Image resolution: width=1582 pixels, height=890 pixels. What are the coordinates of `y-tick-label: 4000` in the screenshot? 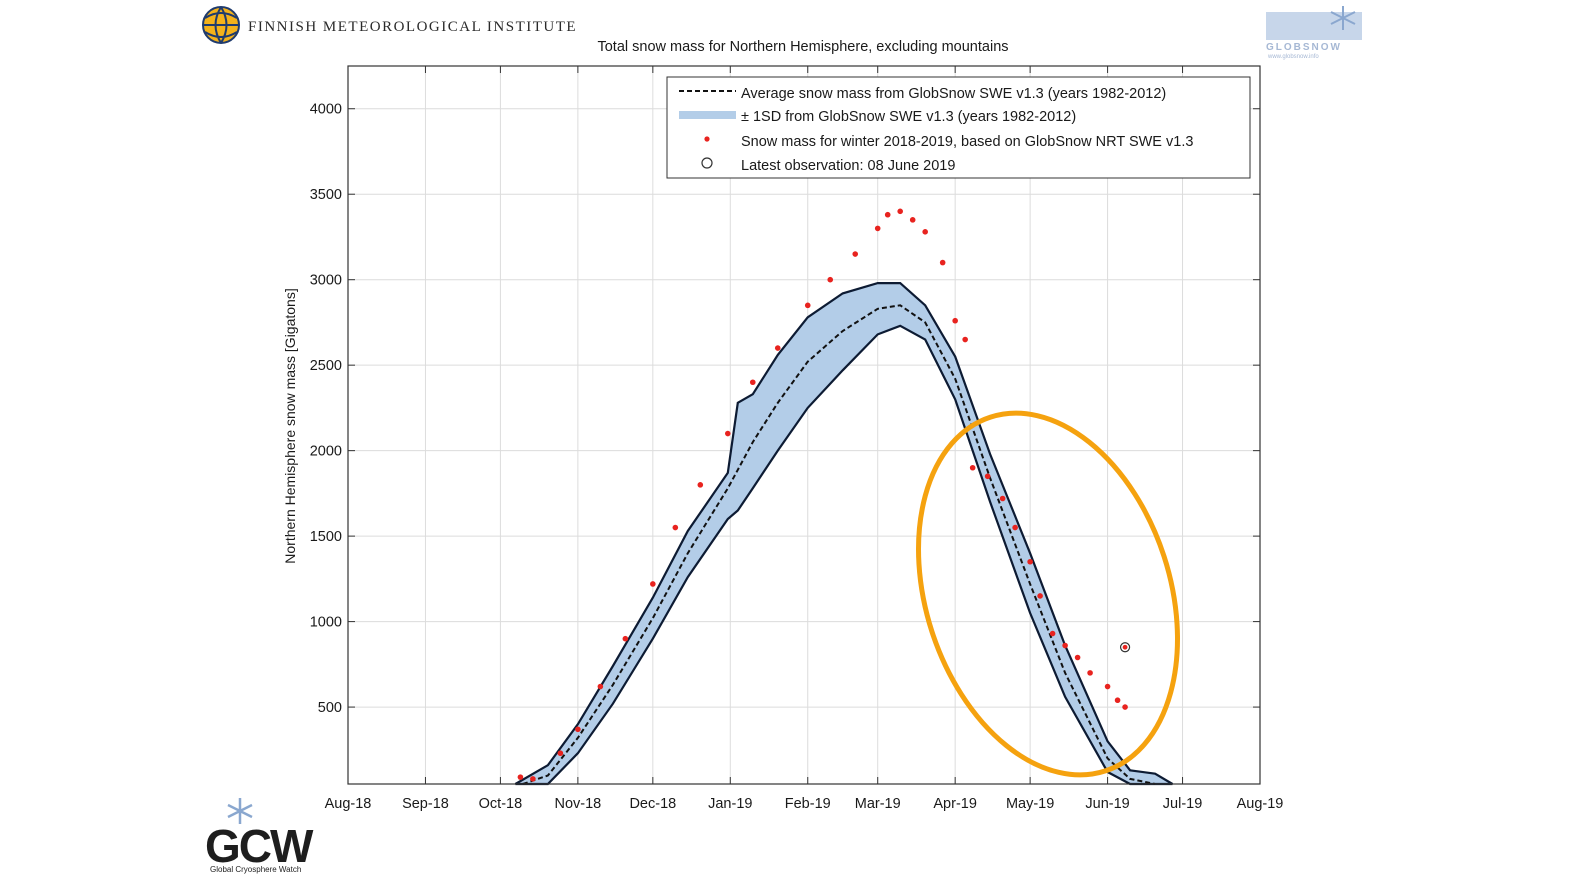 It's located at (326, 110).